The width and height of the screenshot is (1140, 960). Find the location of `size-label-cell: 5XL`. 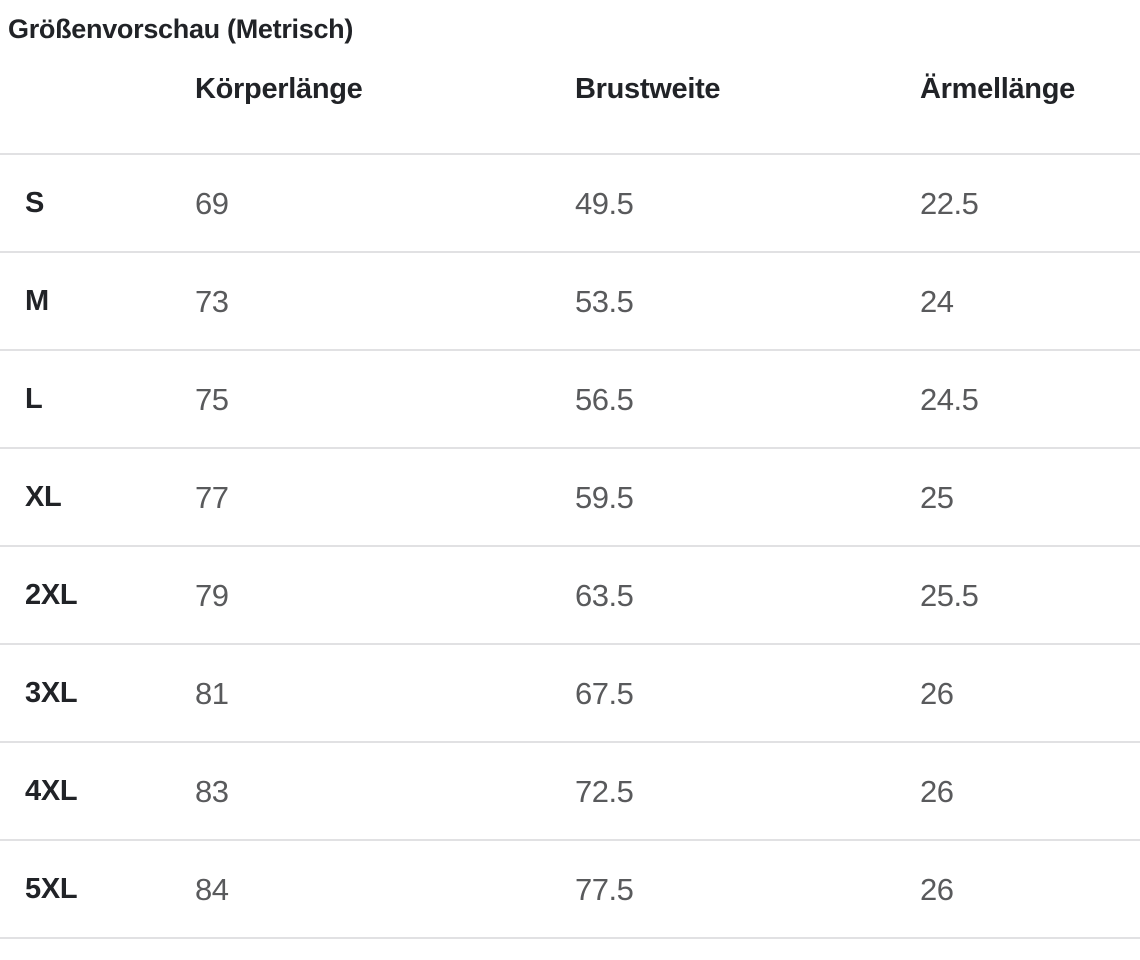

size-label-cell: 5XL is located at coordinates (51, 888).